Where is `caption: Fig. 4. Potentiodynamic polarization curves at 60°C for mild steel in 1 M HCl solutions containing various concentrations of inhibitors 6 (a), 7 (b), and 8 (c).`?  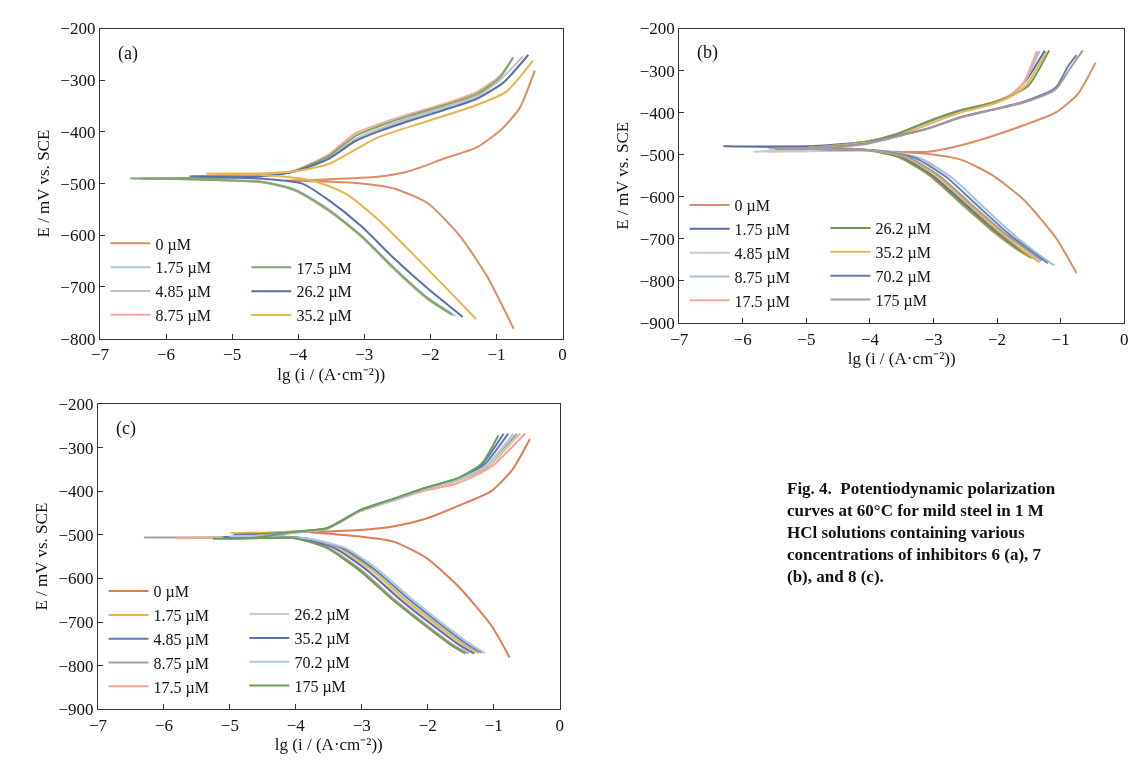
caption: Fig. 4. Potentiodynamic polarization curves at 60°C for mild steel in 1 M HCl solutions containing various concentrations of inhibitors 6 (a), 7 (b), and 8 (c). is located at coordinates (921, 533).